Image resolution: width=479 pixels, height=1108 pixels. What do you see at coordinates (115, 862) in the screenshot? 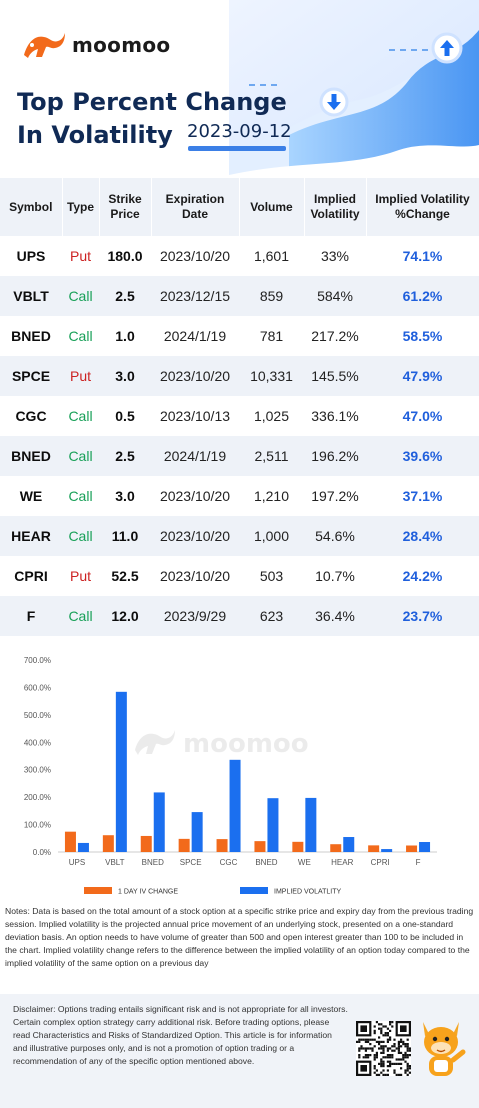
I see `x-tick-label: VBLT` at bounding box center [115, 862].